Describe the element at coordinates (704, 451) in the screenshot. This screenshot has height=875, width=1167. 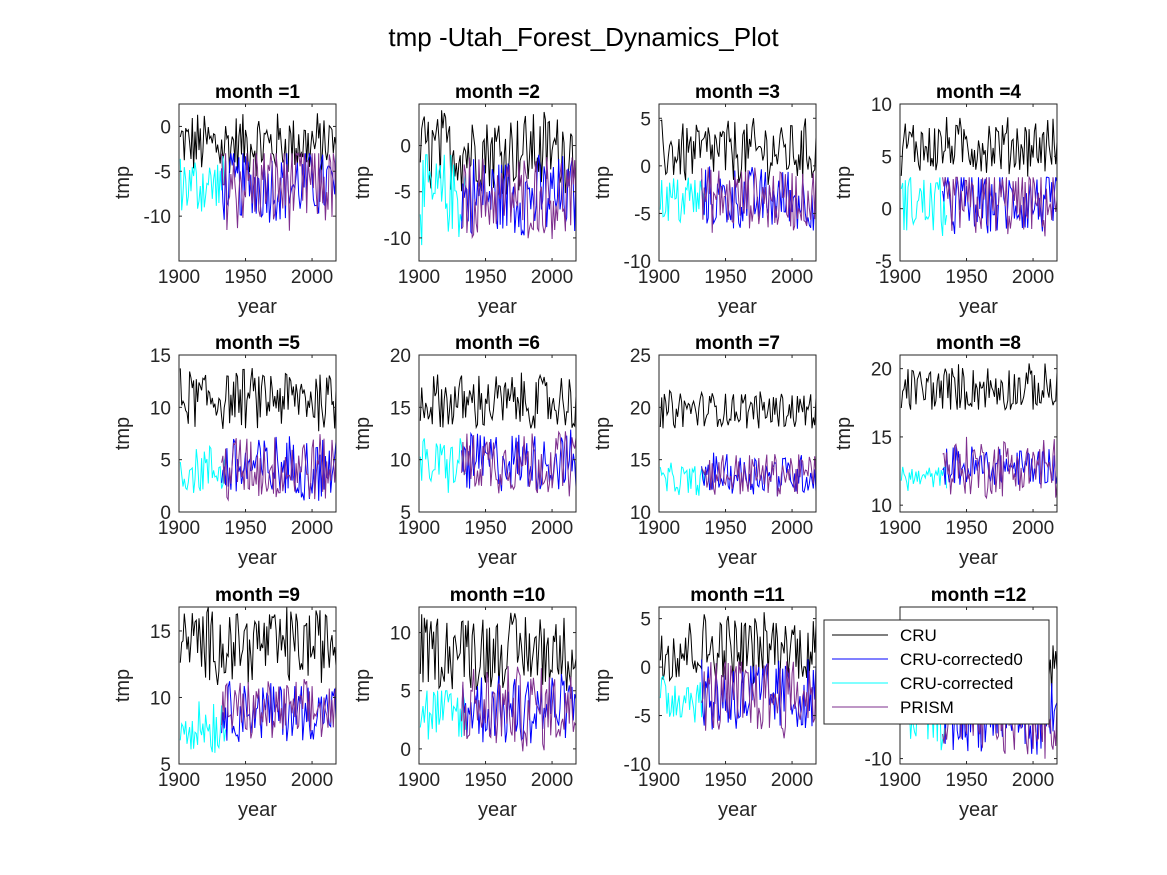
I see `subplot-7: 1900 1950 2000 25 20 15 10 month =7 year tmp` at that location.